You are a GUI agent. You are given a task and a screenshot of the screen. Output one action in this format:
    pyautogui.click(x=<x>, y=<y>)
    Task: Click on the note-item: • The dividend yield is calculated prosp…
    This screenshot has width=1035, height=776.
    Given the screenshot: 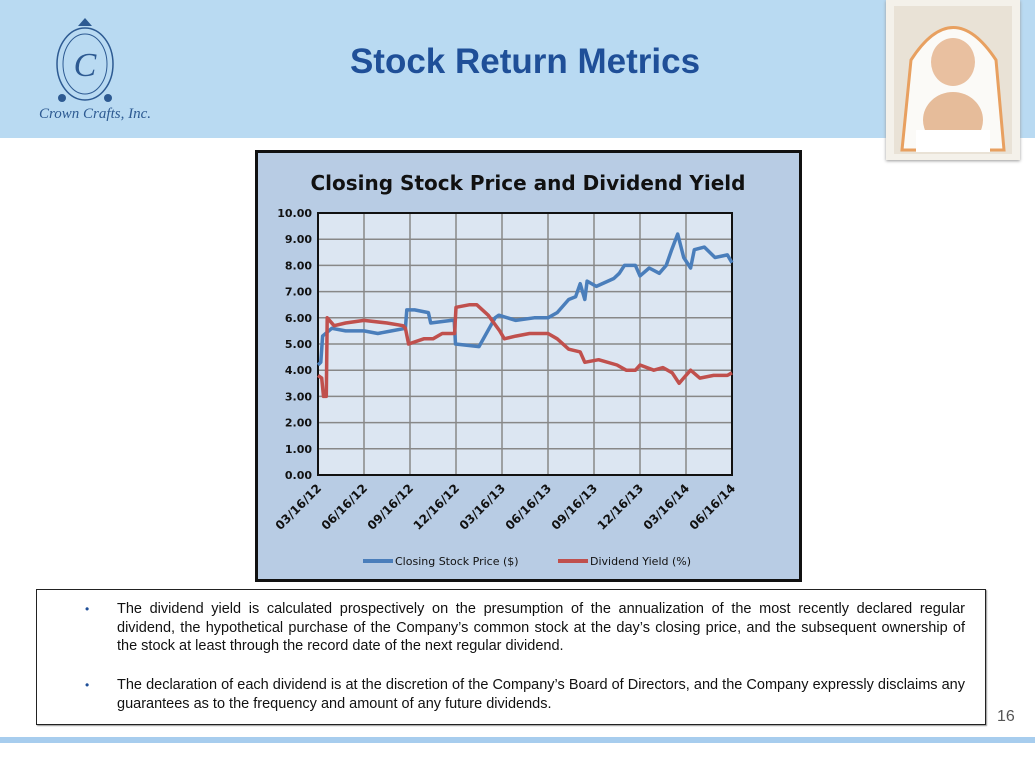 What is the action you would take?
    pyautogui.click(x=525, y=628)
    